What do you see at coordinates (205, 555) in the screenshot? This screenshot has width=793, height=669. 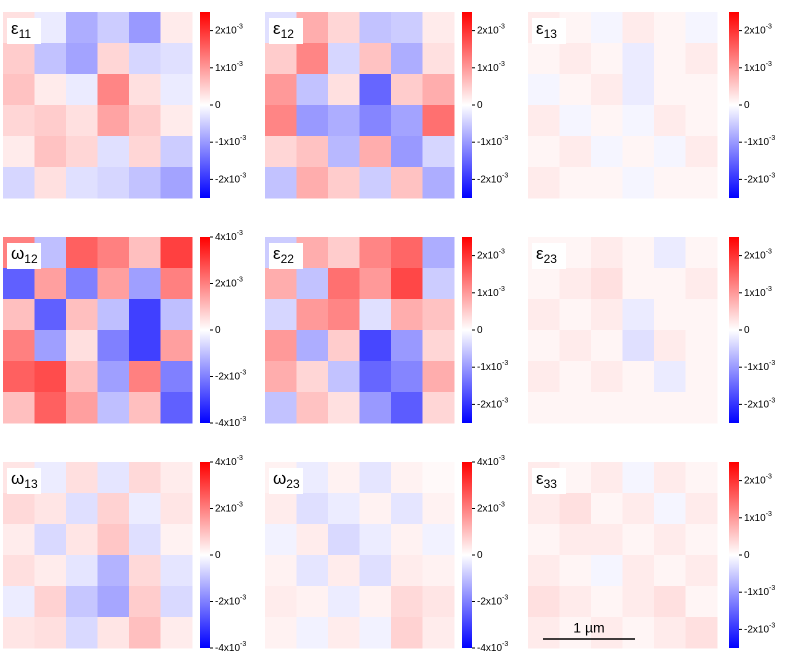 I see `colorbar` at bounding box center [205, 555].